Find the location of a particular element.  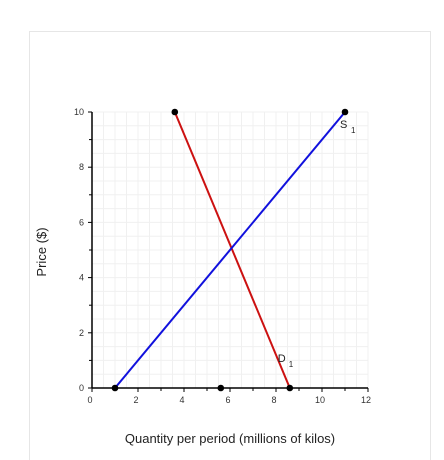

y-tick-label: 0 is located at coordinates (81, 388).